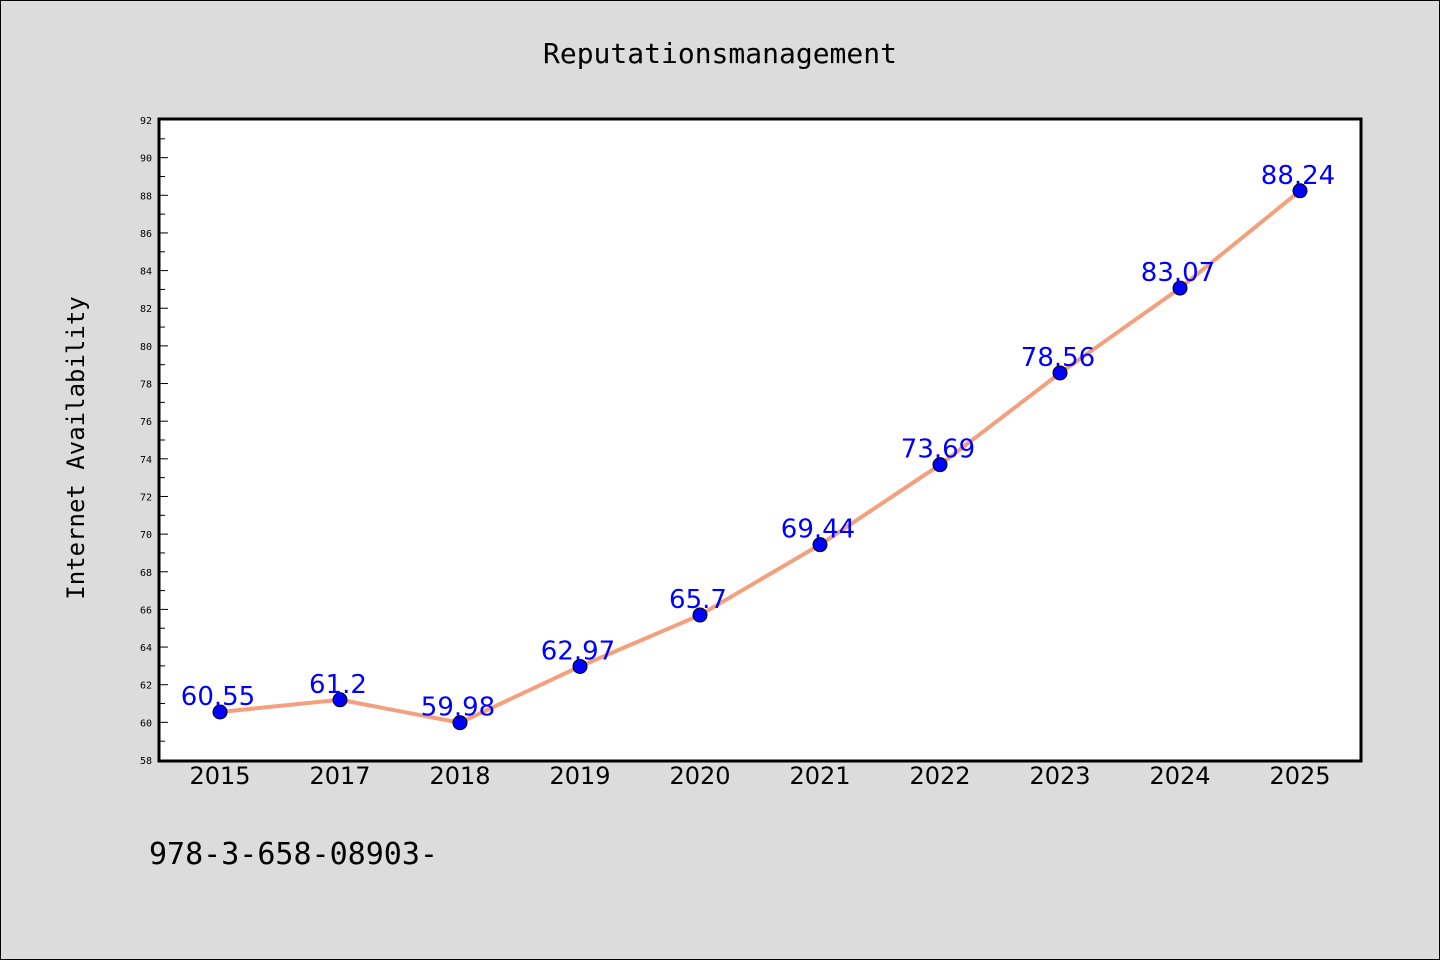  What do you see at coordinates (699, 776) in the screenshot?
I see `x-tick-label: 2020` at bounding box center [699, 776].